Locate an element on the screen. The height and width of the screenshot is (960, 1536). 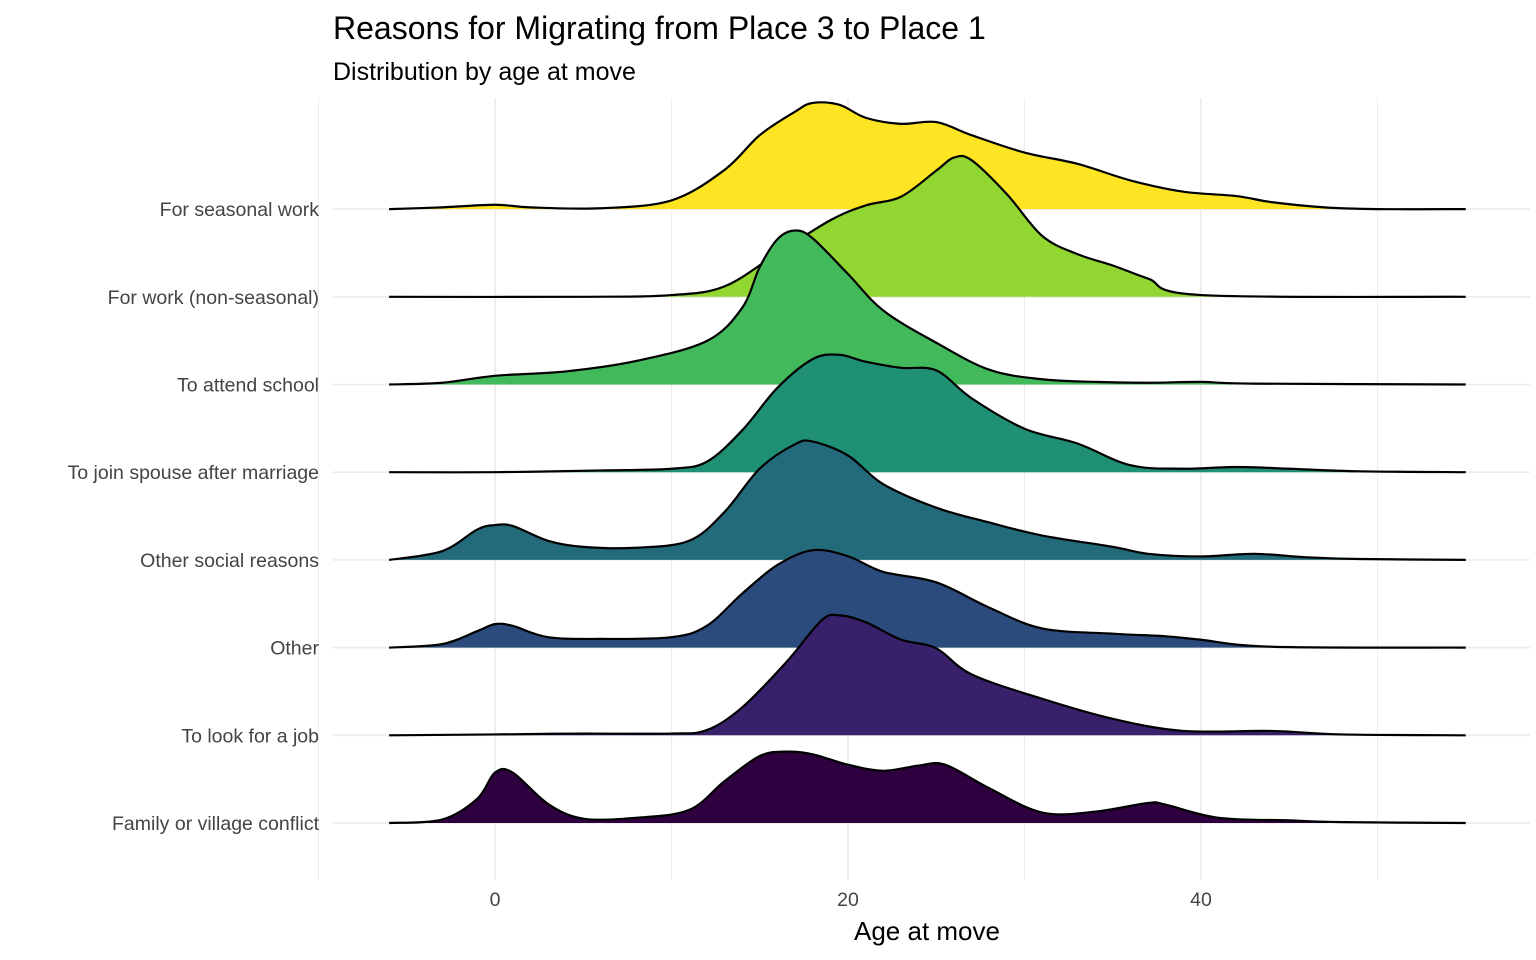
y-category-label: Other social reasons is located at coordinates (229, 561).